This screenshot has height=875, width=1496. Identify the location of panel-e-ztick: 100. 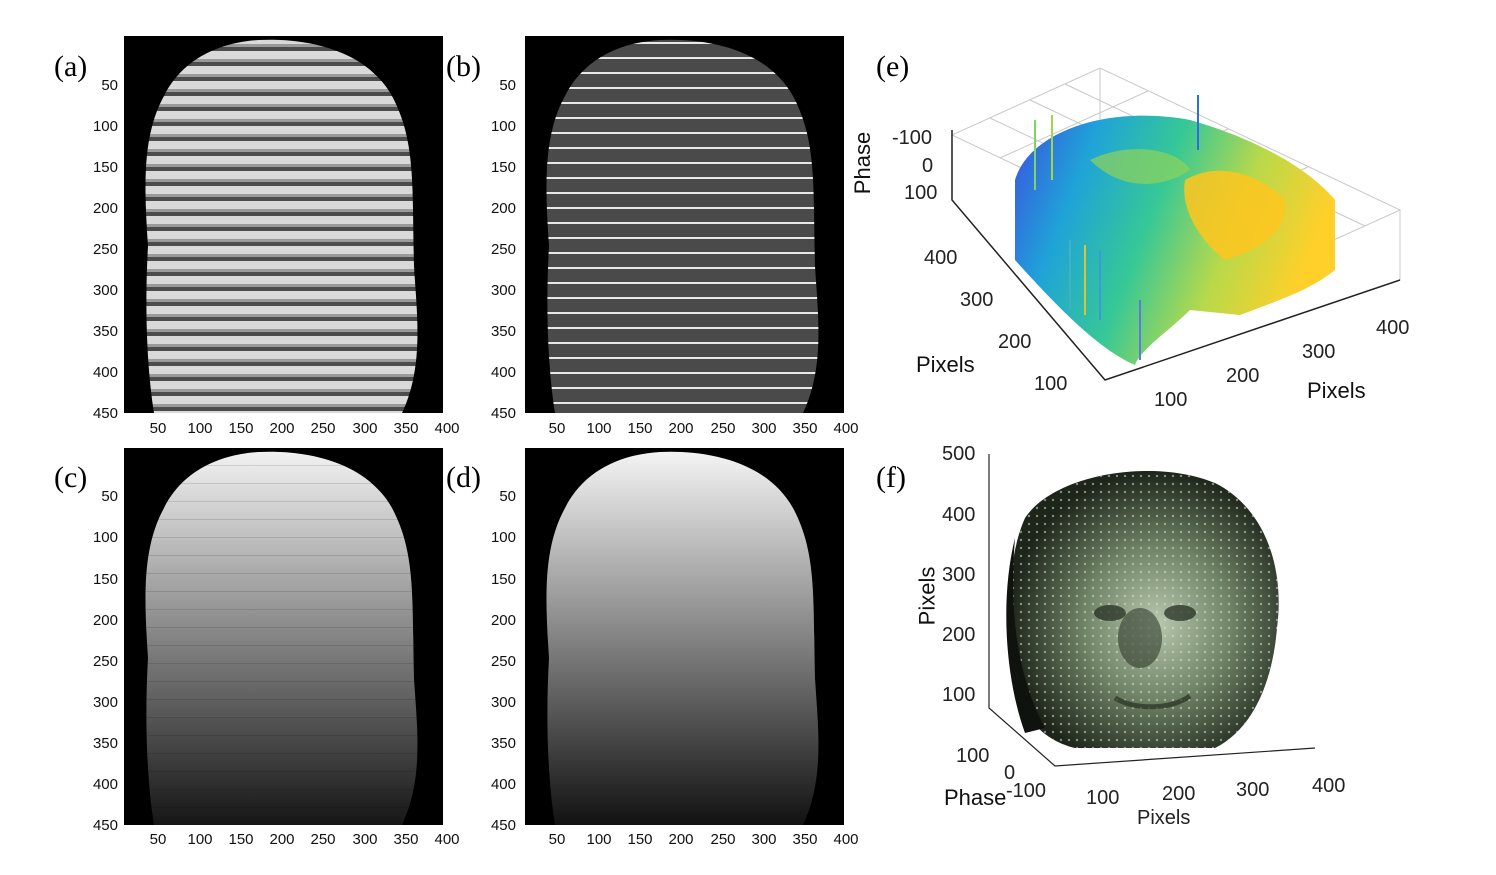
(921, 193).